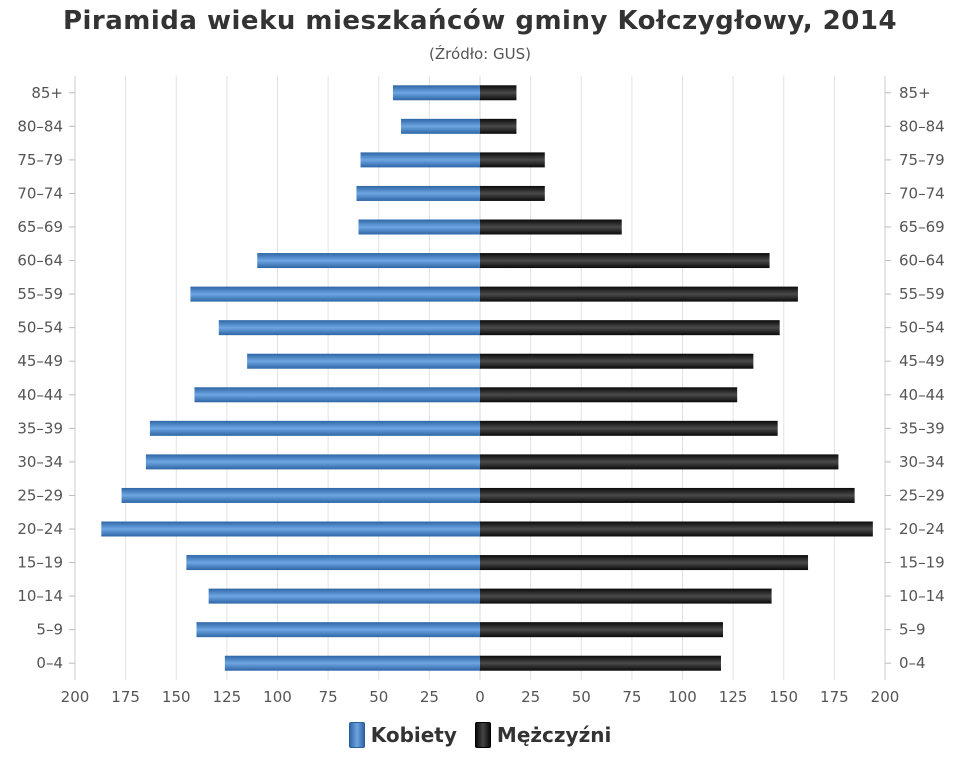 This screenshot has height=768, width=960. Describe the element at coordinates (554, 735) in the screenshot. I see `legend-label-mezczyzni: Mężczyźni` at that location.